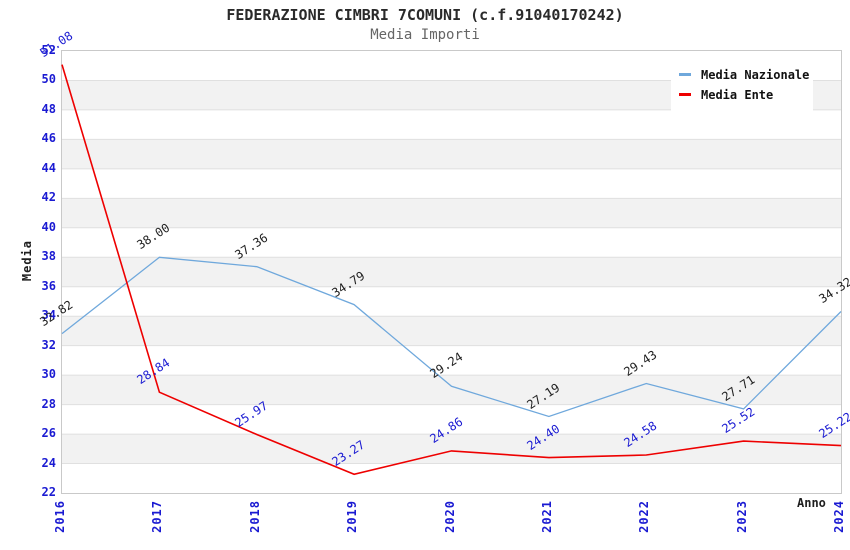 Image resolution: width=850 pixels, height=550 pixels. I want to click on y-tick-42: 42, so click(48, 197).